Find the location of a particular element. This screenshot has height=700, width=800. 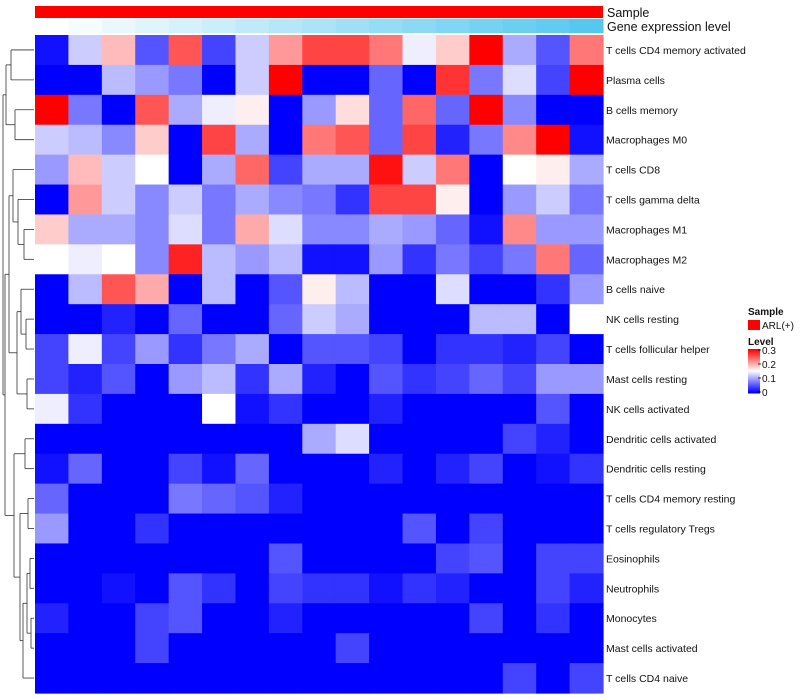

row-dendrogram is located at coordinates (18, 364).